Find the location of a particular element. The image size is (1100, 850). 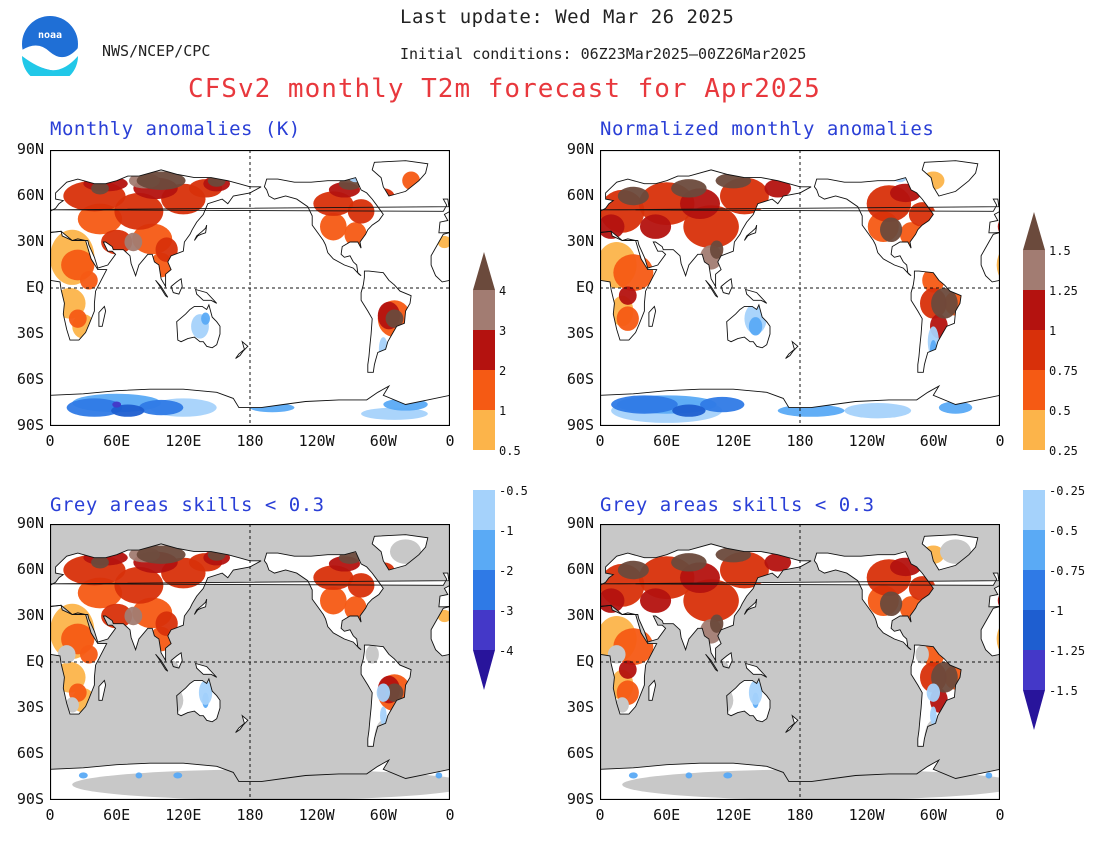

svg-text: noaa is located at coordinates (50, 35).